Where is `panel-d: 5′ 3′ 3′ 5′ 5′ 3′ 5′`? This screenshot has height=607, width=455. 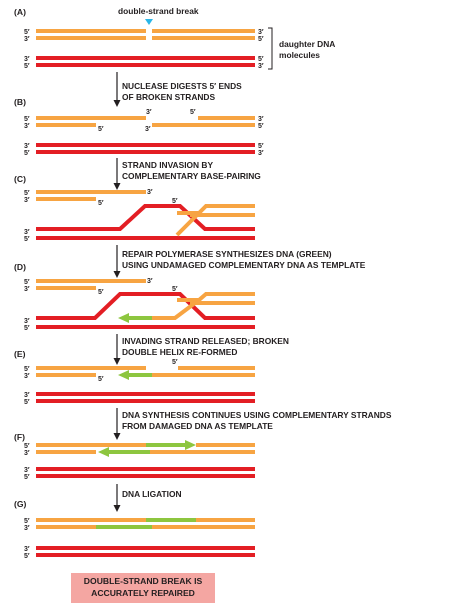
panel-d: 5′ 3′ 3′ 5′ 5′ 3′ 5′ is located at coordinates (139, 305).